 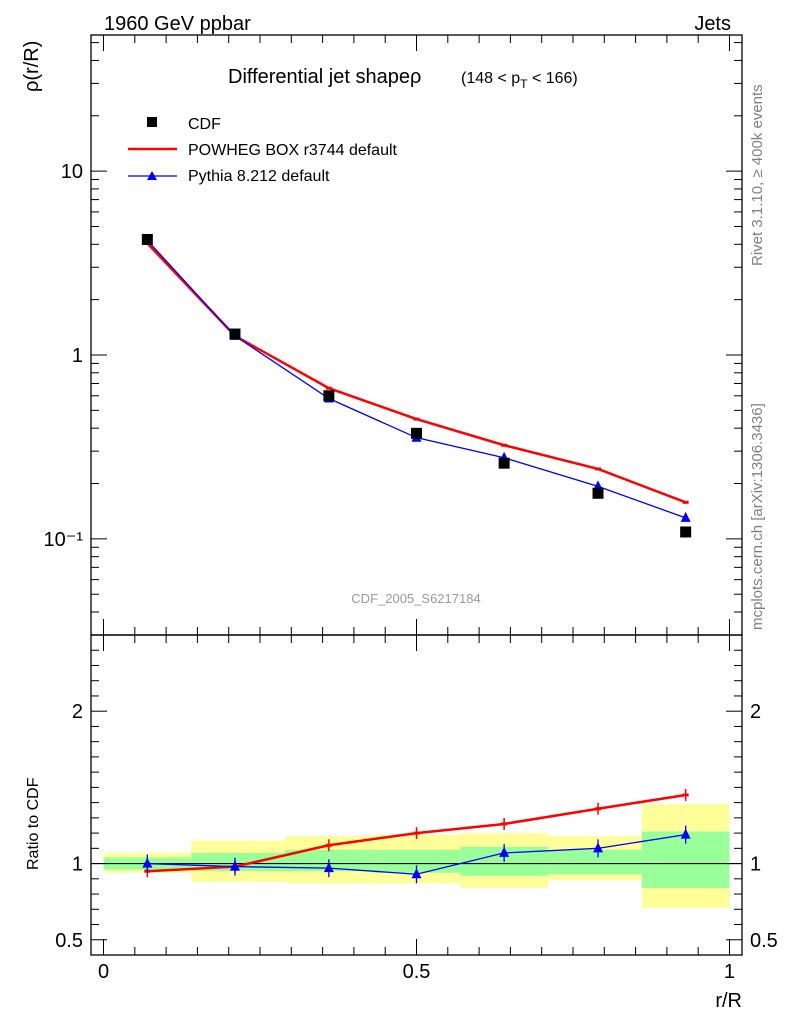 What do you see at coordinates (259, 176) in the screenshot?
I see `legend-pythia-label: Pythia 8.212 default` at bounding box center [259, 176].